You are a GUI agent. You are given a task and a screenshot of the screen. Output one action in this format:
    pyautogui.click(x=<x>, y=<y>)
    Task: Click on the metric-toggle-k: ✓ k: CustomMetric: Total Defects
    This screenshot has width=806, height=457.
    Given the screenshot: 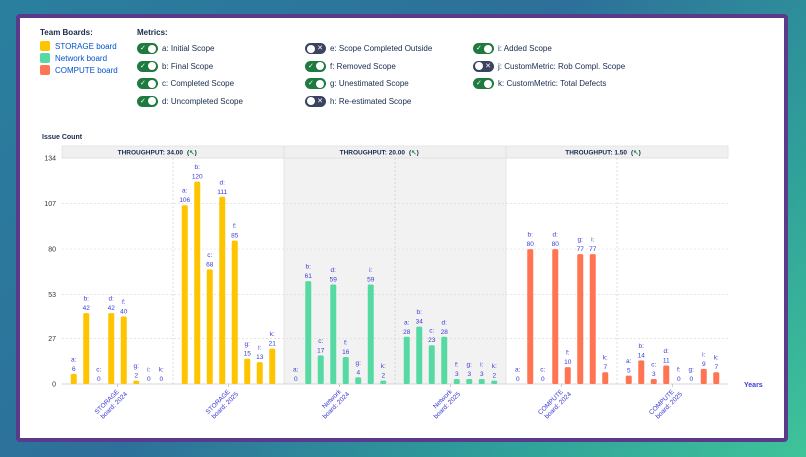 What is the action you would take?
    pyautogui.click(x=557, y=84)
    